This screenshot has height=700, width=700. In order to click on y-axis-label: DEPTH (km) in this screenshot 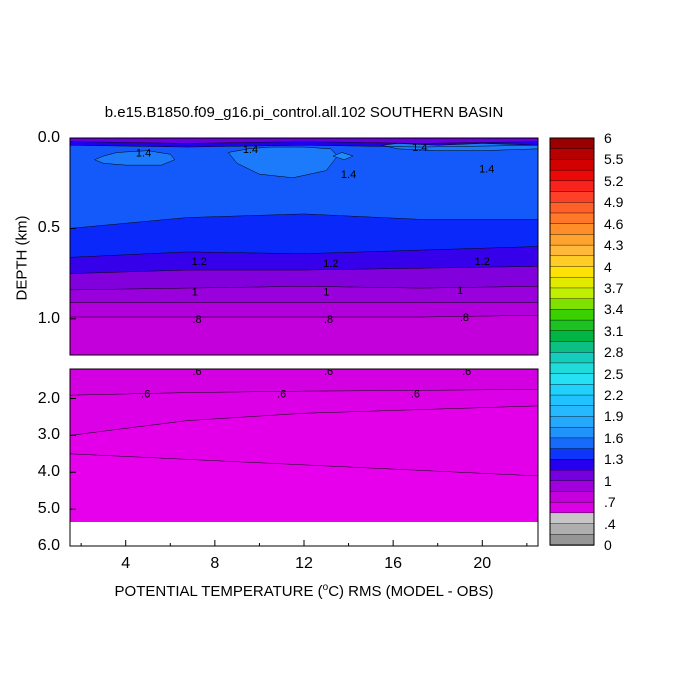, I will do `click(22, 258)`.